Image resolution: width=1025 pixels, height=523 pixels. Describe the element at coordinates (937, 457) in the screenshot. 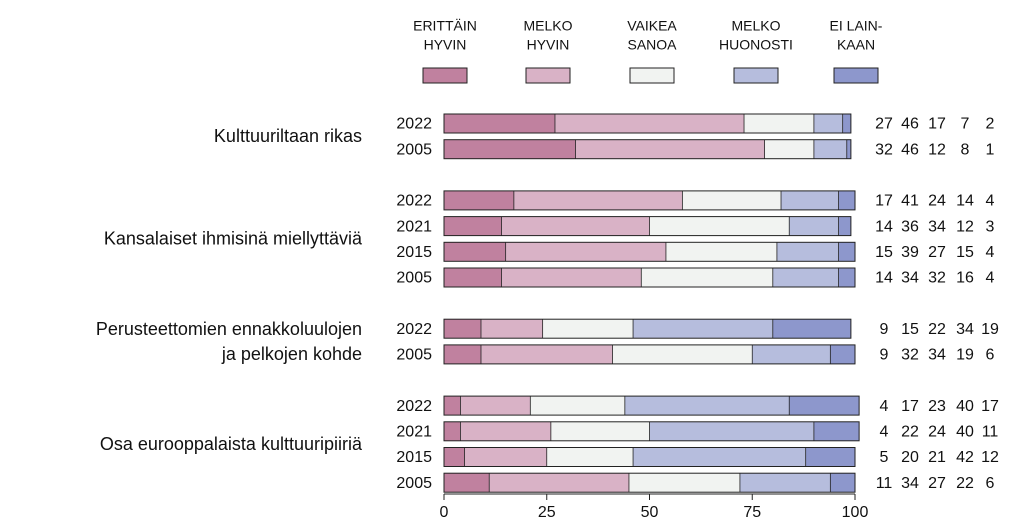

I see `value-label: 21` at that location.